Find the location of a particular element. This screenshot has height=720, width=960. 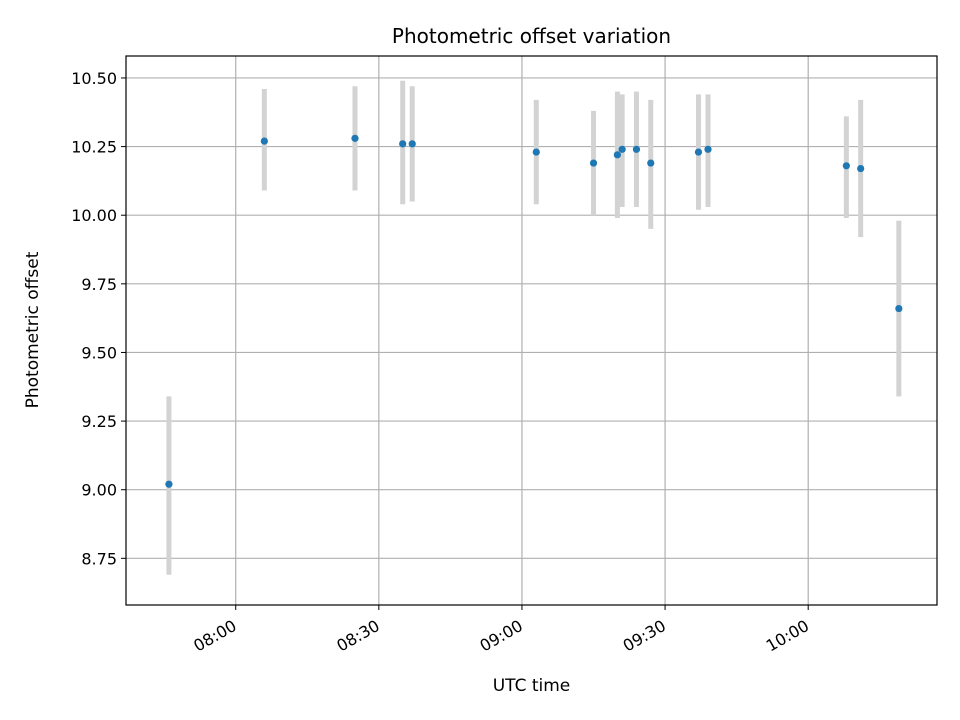

x-tick-label: 09:30 is located at coordinates (644, 636).